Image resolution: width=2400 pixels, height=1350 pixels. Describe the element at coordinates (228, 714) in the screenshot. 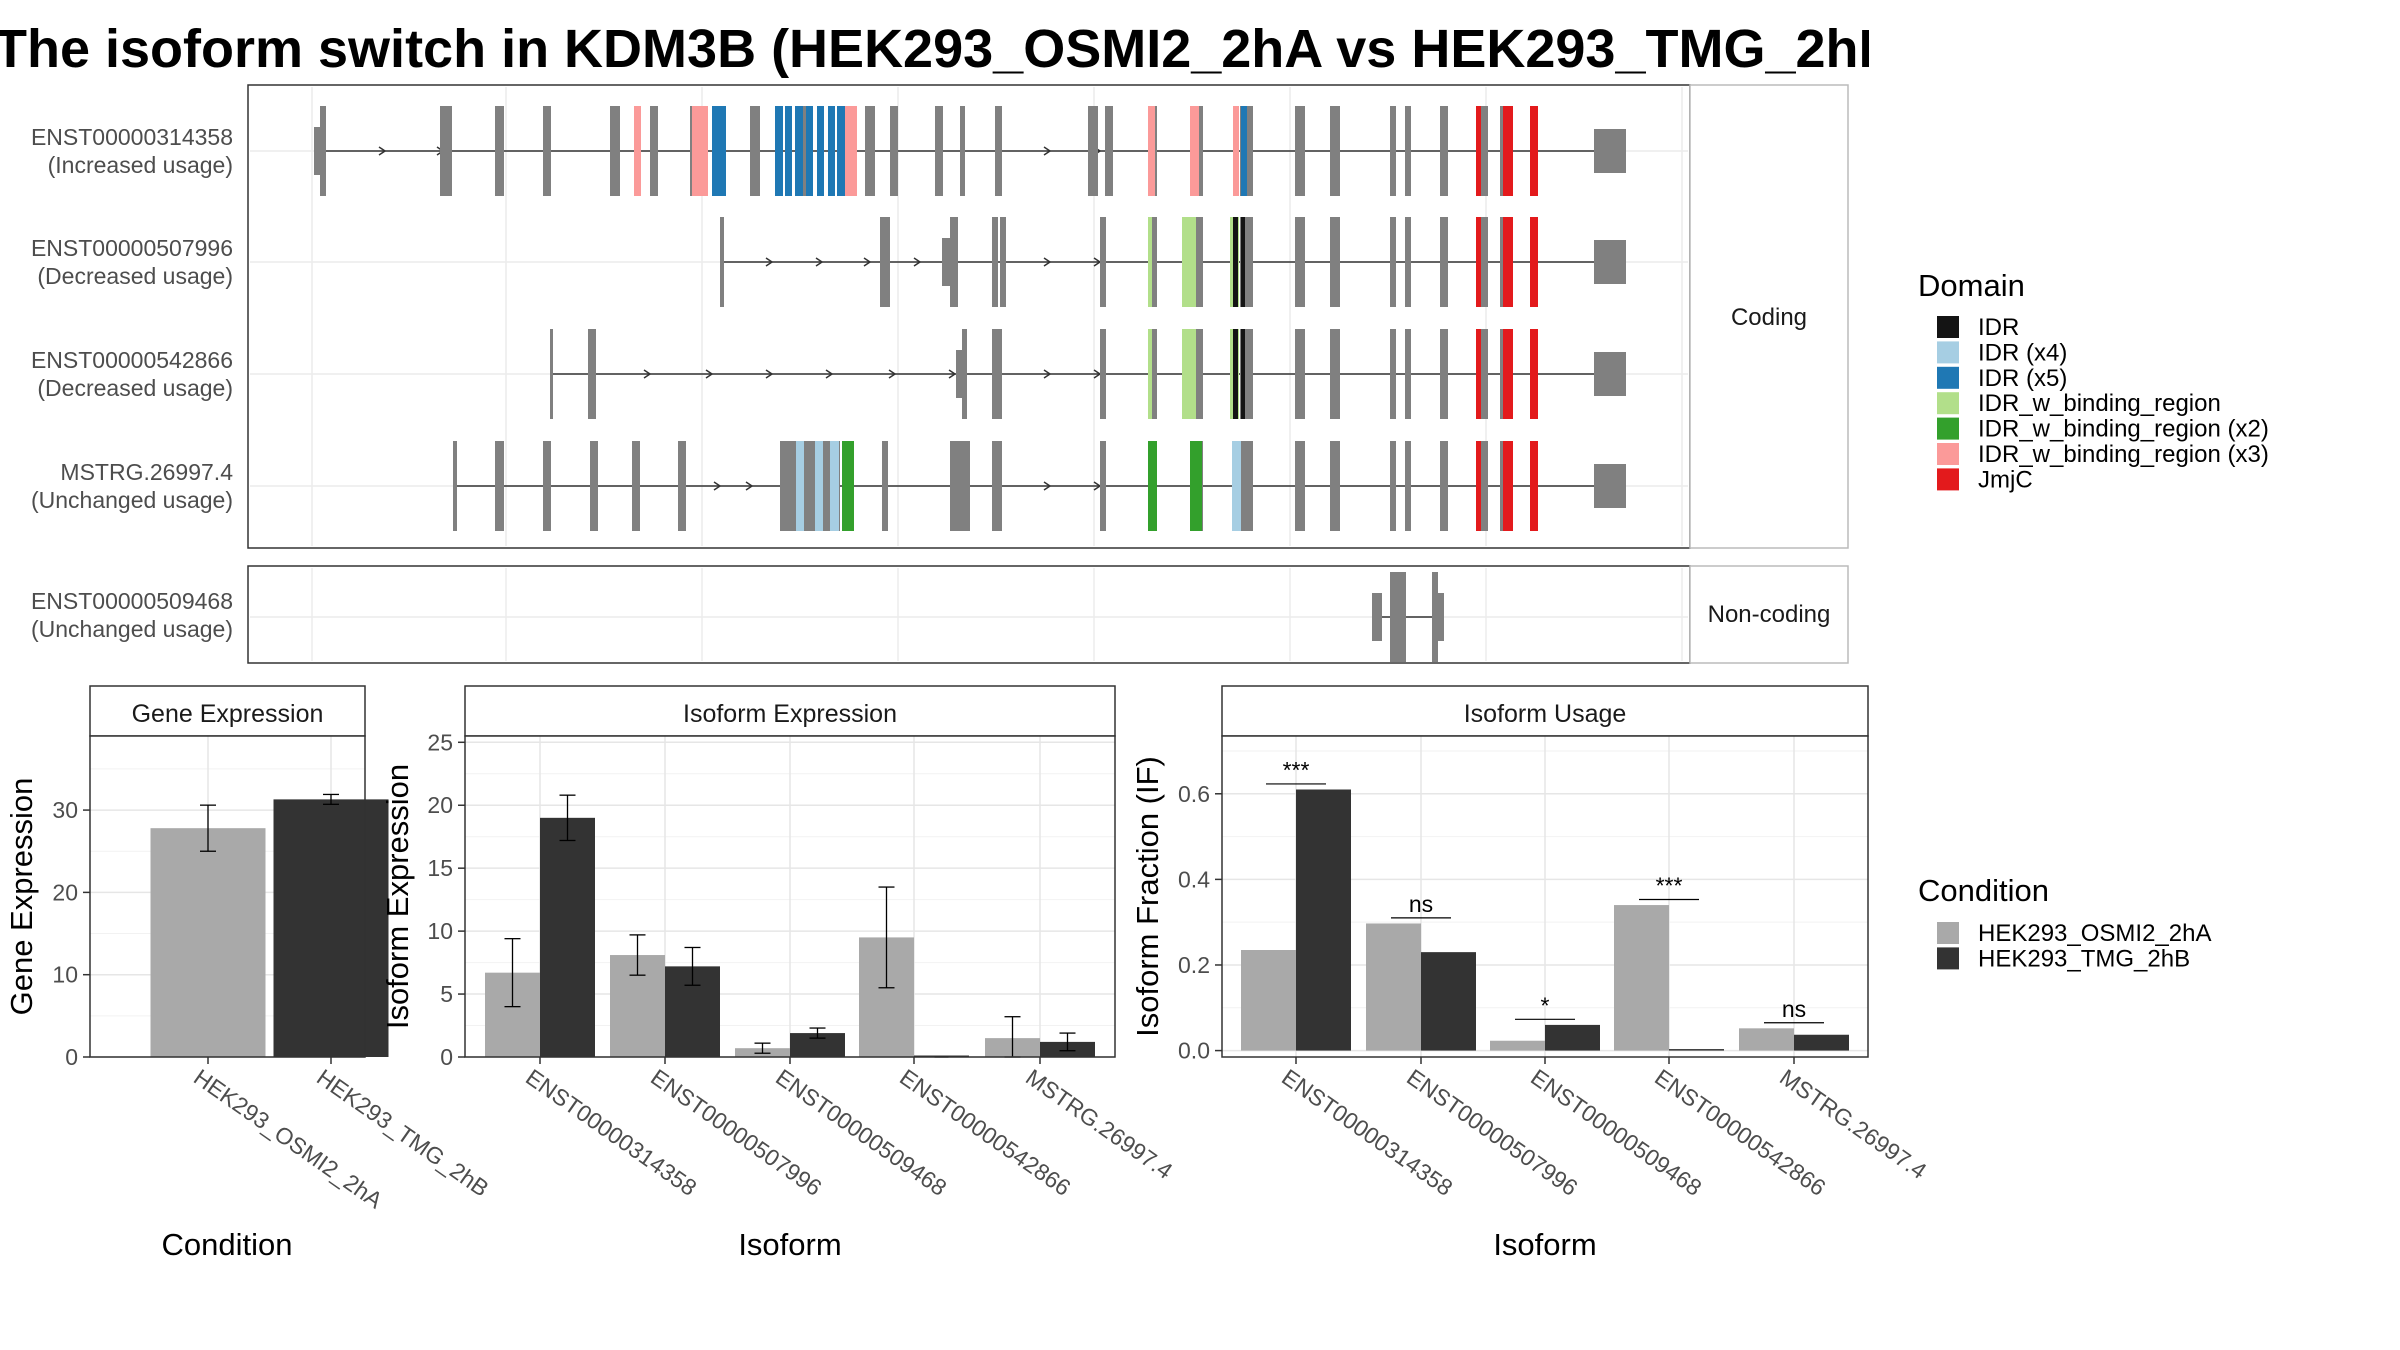

I see `chart-title: Gene Expression` at that location.